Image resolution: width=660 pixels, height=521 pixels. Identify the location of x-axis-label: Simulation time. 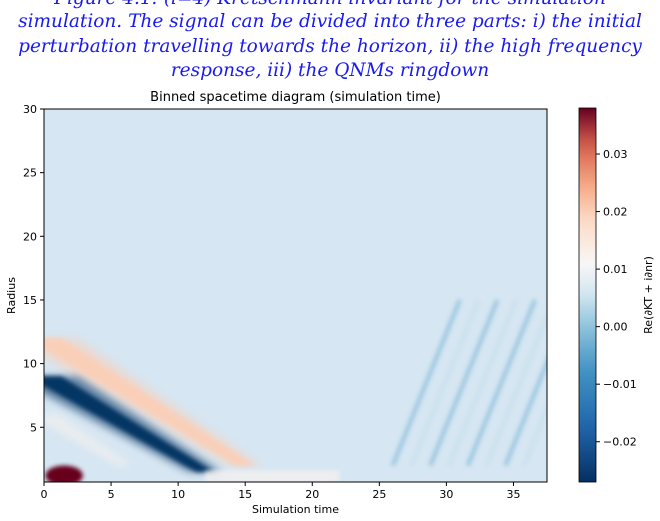
(295, 509).